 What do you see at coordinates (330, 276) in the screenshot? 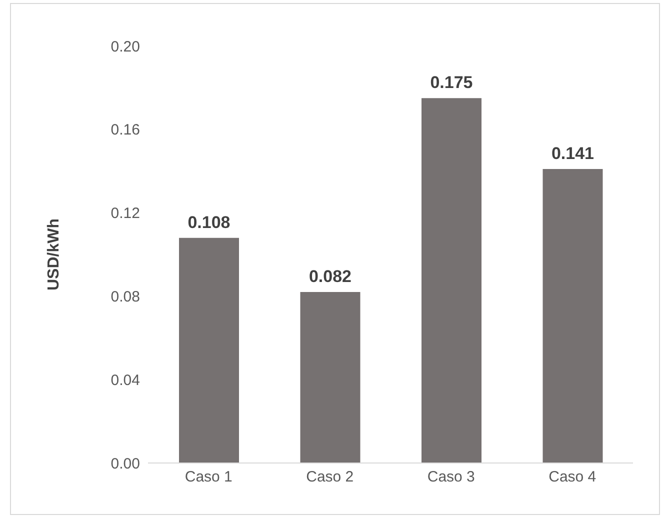
I see `data-label: 0.082` at bounding box center [330, 276].